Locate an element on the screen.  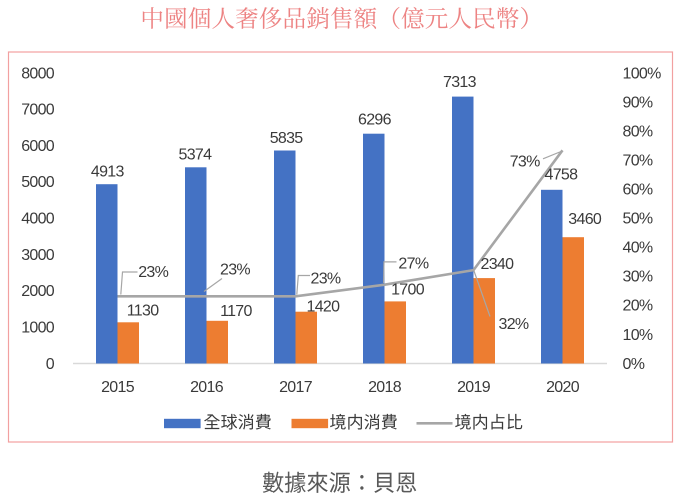
svg-text: 50% is located at coordinates (638, 219).